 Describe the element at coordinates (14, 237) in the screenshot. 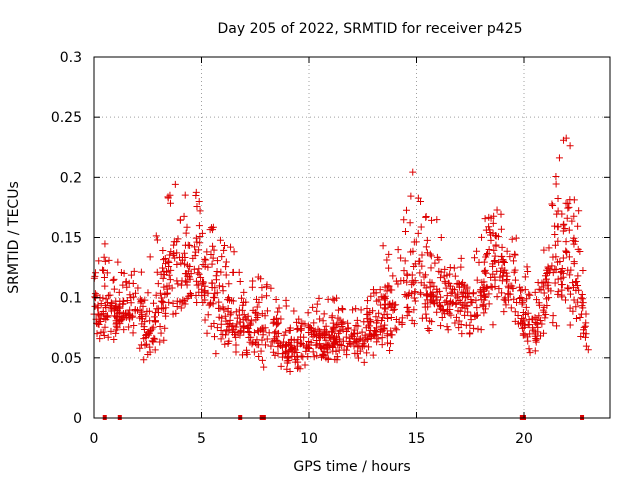

I see `y-axis-label: SRMTID / TECUs` at that location.